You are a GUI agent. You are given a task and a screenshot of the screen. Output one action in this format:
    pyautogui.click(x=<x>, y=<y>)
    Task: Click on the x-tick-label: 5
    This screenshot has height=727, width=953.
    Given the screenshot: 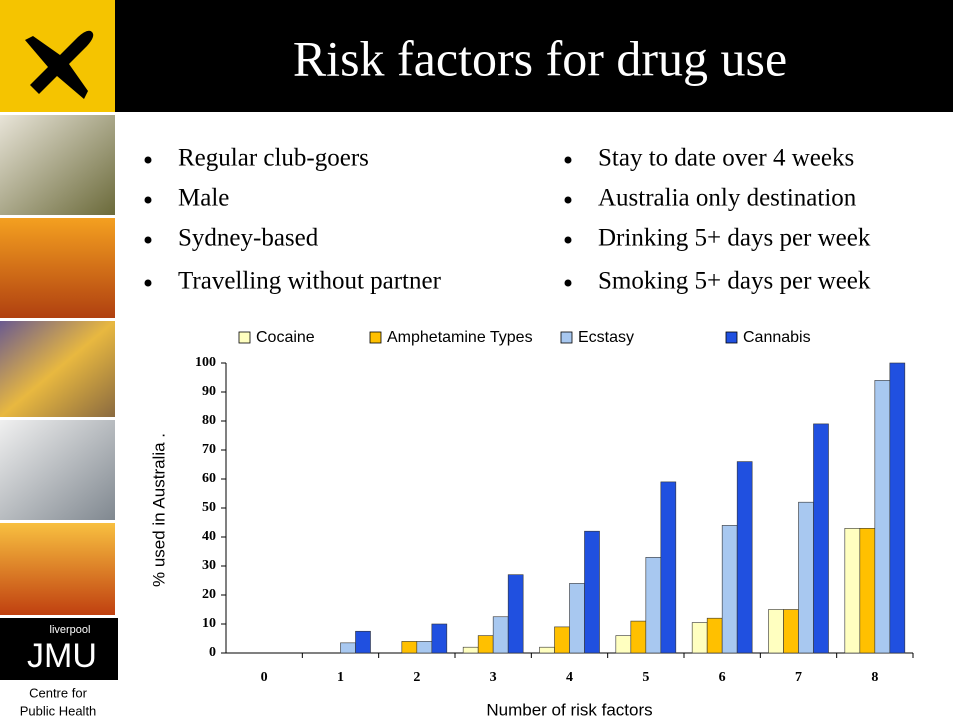 What is the action you would take?
    pyautogui.click(x=645, y=677)
    